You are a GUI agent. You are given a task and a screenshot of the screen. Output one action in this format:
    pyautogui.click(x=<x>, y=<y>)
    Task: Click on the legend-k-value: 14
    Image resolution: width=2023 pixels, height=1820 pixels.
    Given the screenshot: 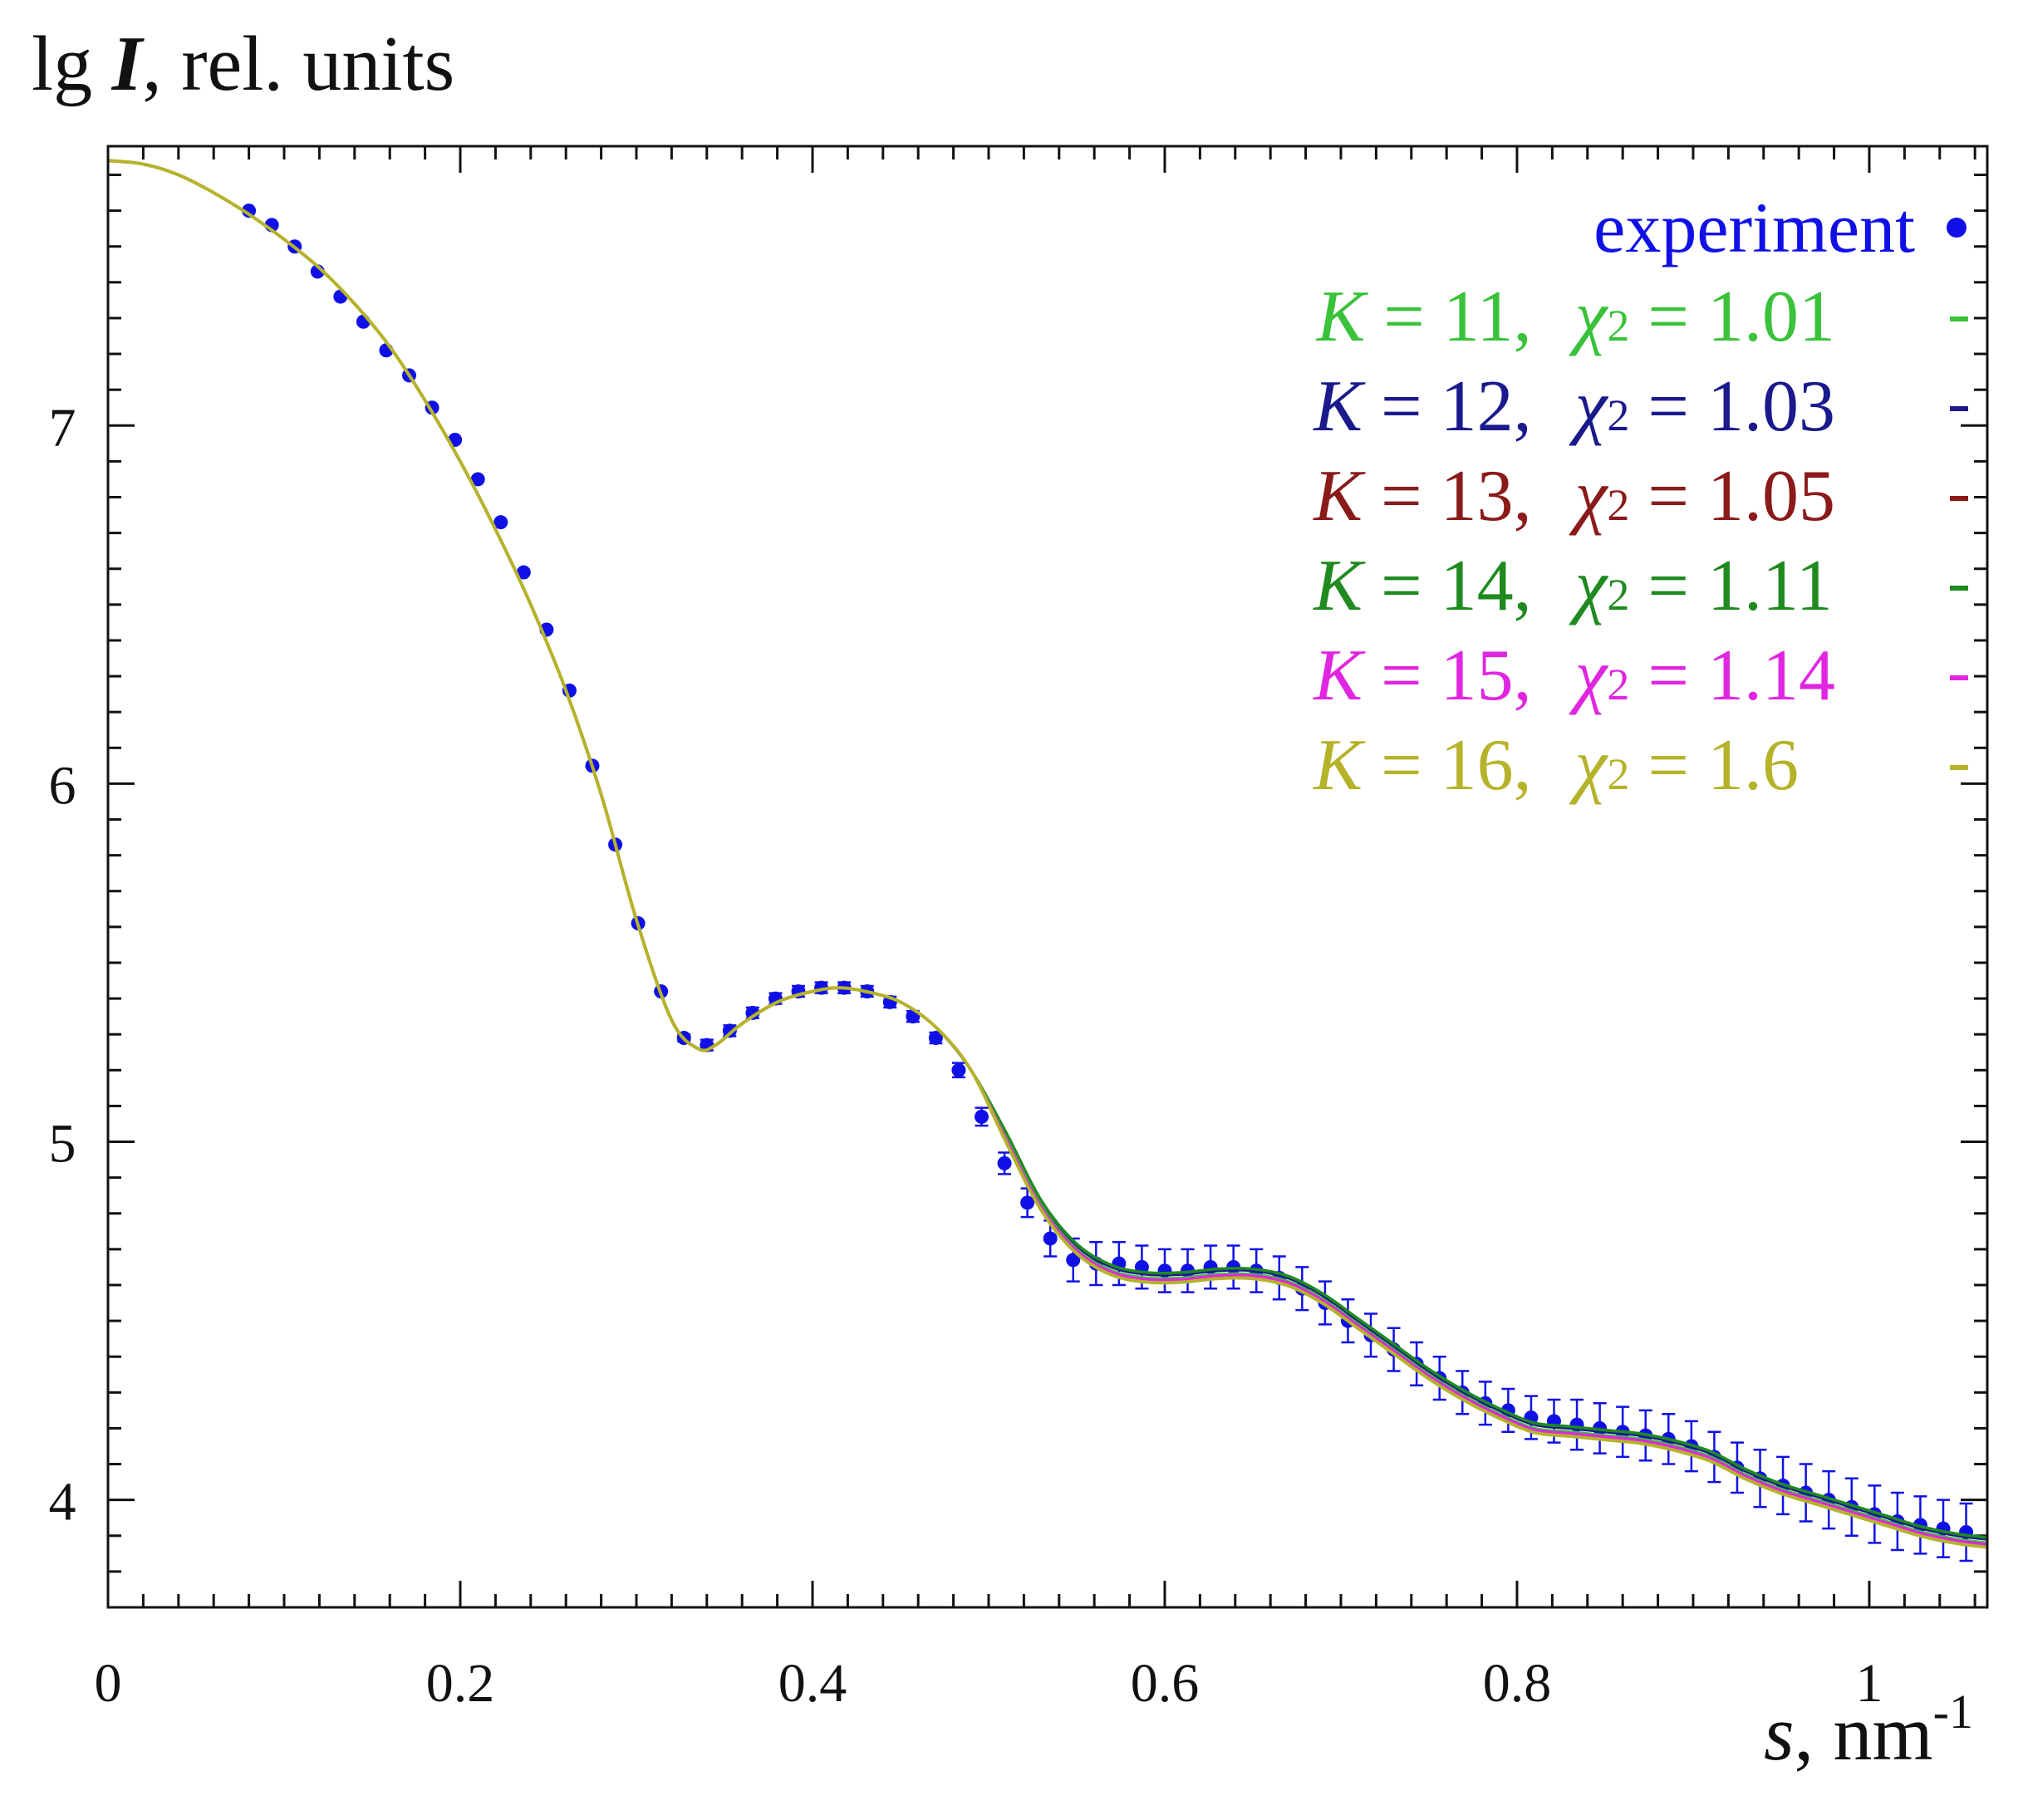 What is the action you would take?
    pyautogui.click(x=1477, y=586)
    